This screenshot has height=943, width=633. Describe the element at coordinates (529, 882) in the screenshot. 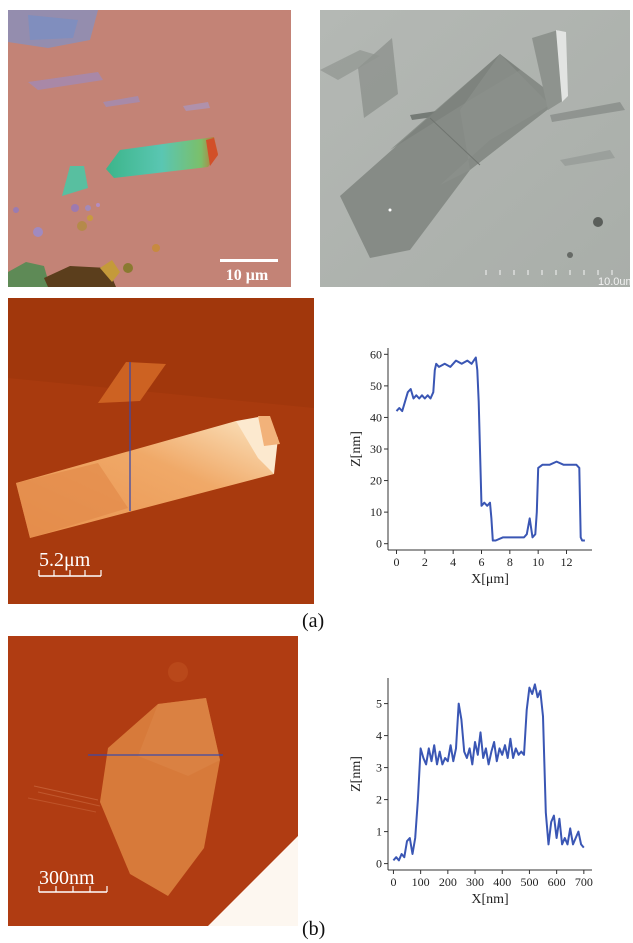

I see `x-tick-label: 500` at that location.